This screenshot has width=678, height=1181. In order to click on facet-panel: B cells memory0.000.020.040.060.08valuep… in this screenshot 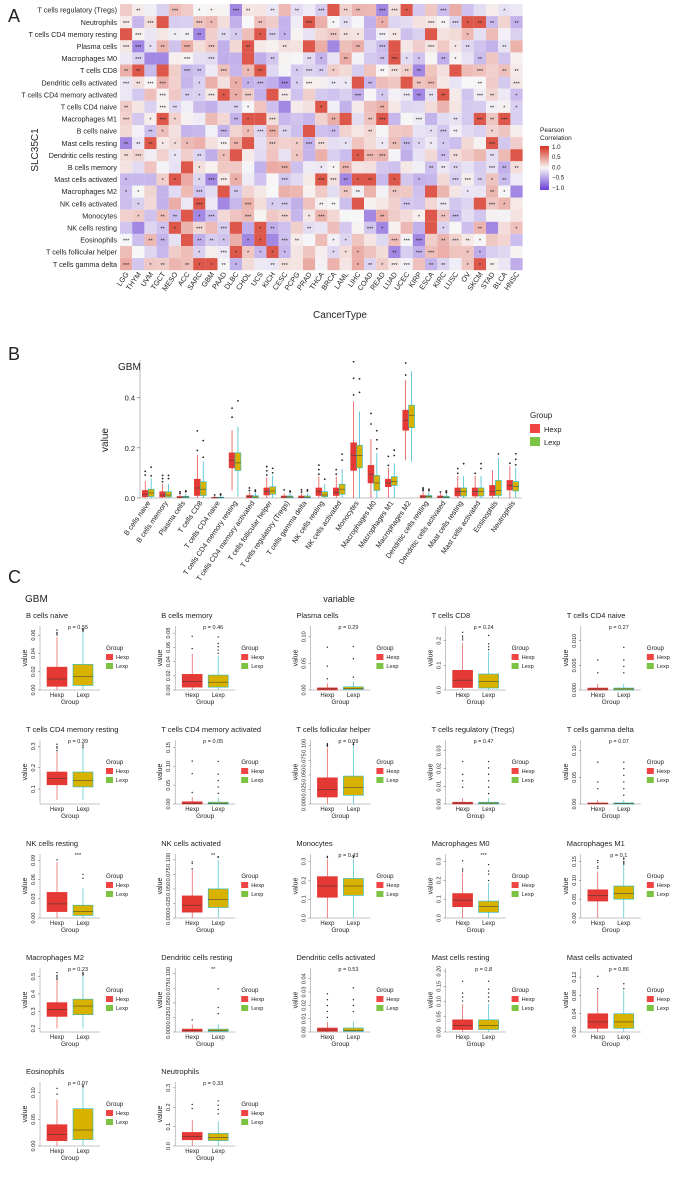, I will do `click(210, 658)`.